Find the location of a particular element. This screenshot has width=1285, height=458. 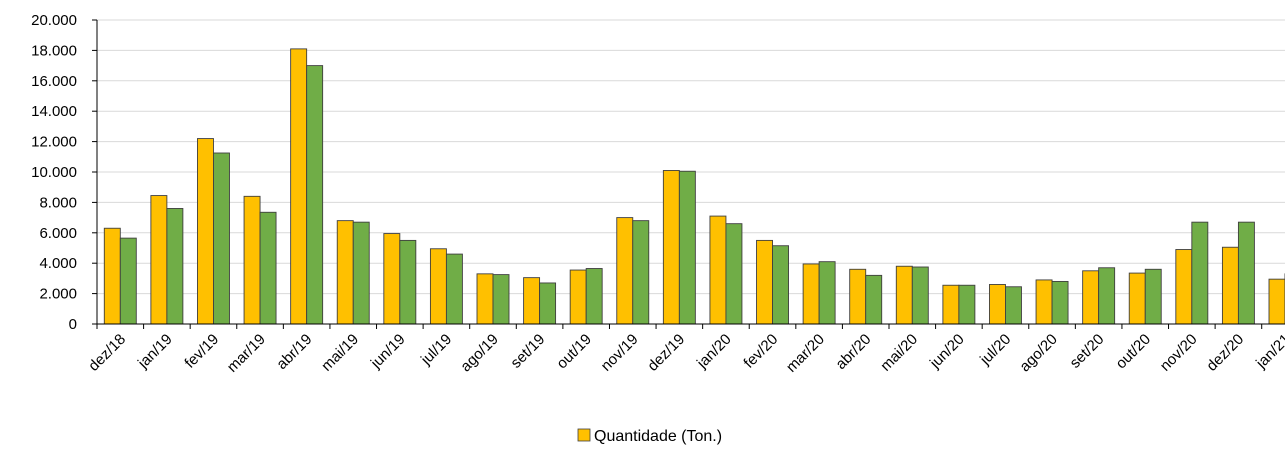

x-tick-label: jun/19 is located at coordinates (388, 352).